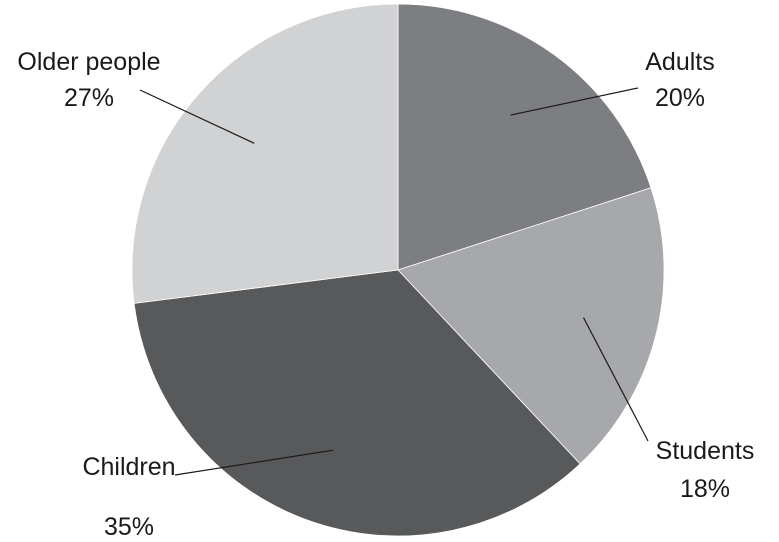  What do you see at coordinates (705, 489) in the screenshot?
I see `slice-value-students: 18%` at bounding box center [705, 489].